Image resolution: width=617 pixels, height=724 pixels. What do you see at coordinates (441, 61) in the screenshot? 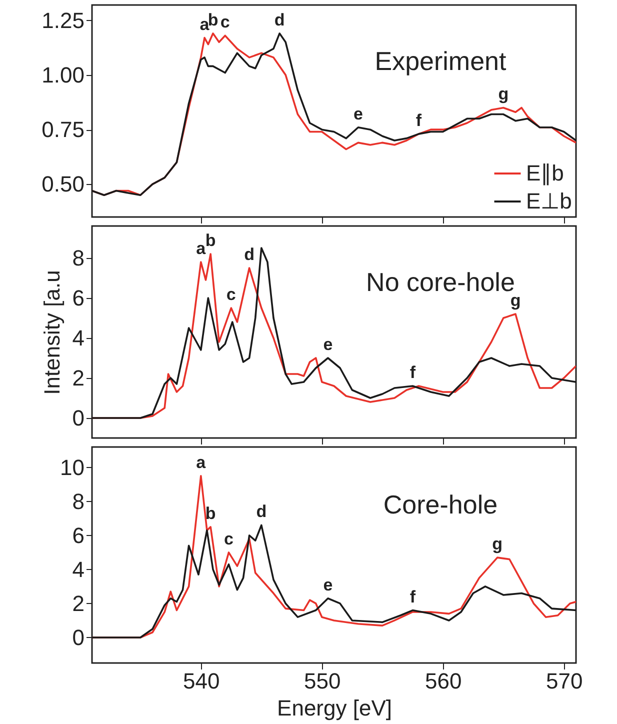
I see `text: Experiment` at bounding box center [441, 61].